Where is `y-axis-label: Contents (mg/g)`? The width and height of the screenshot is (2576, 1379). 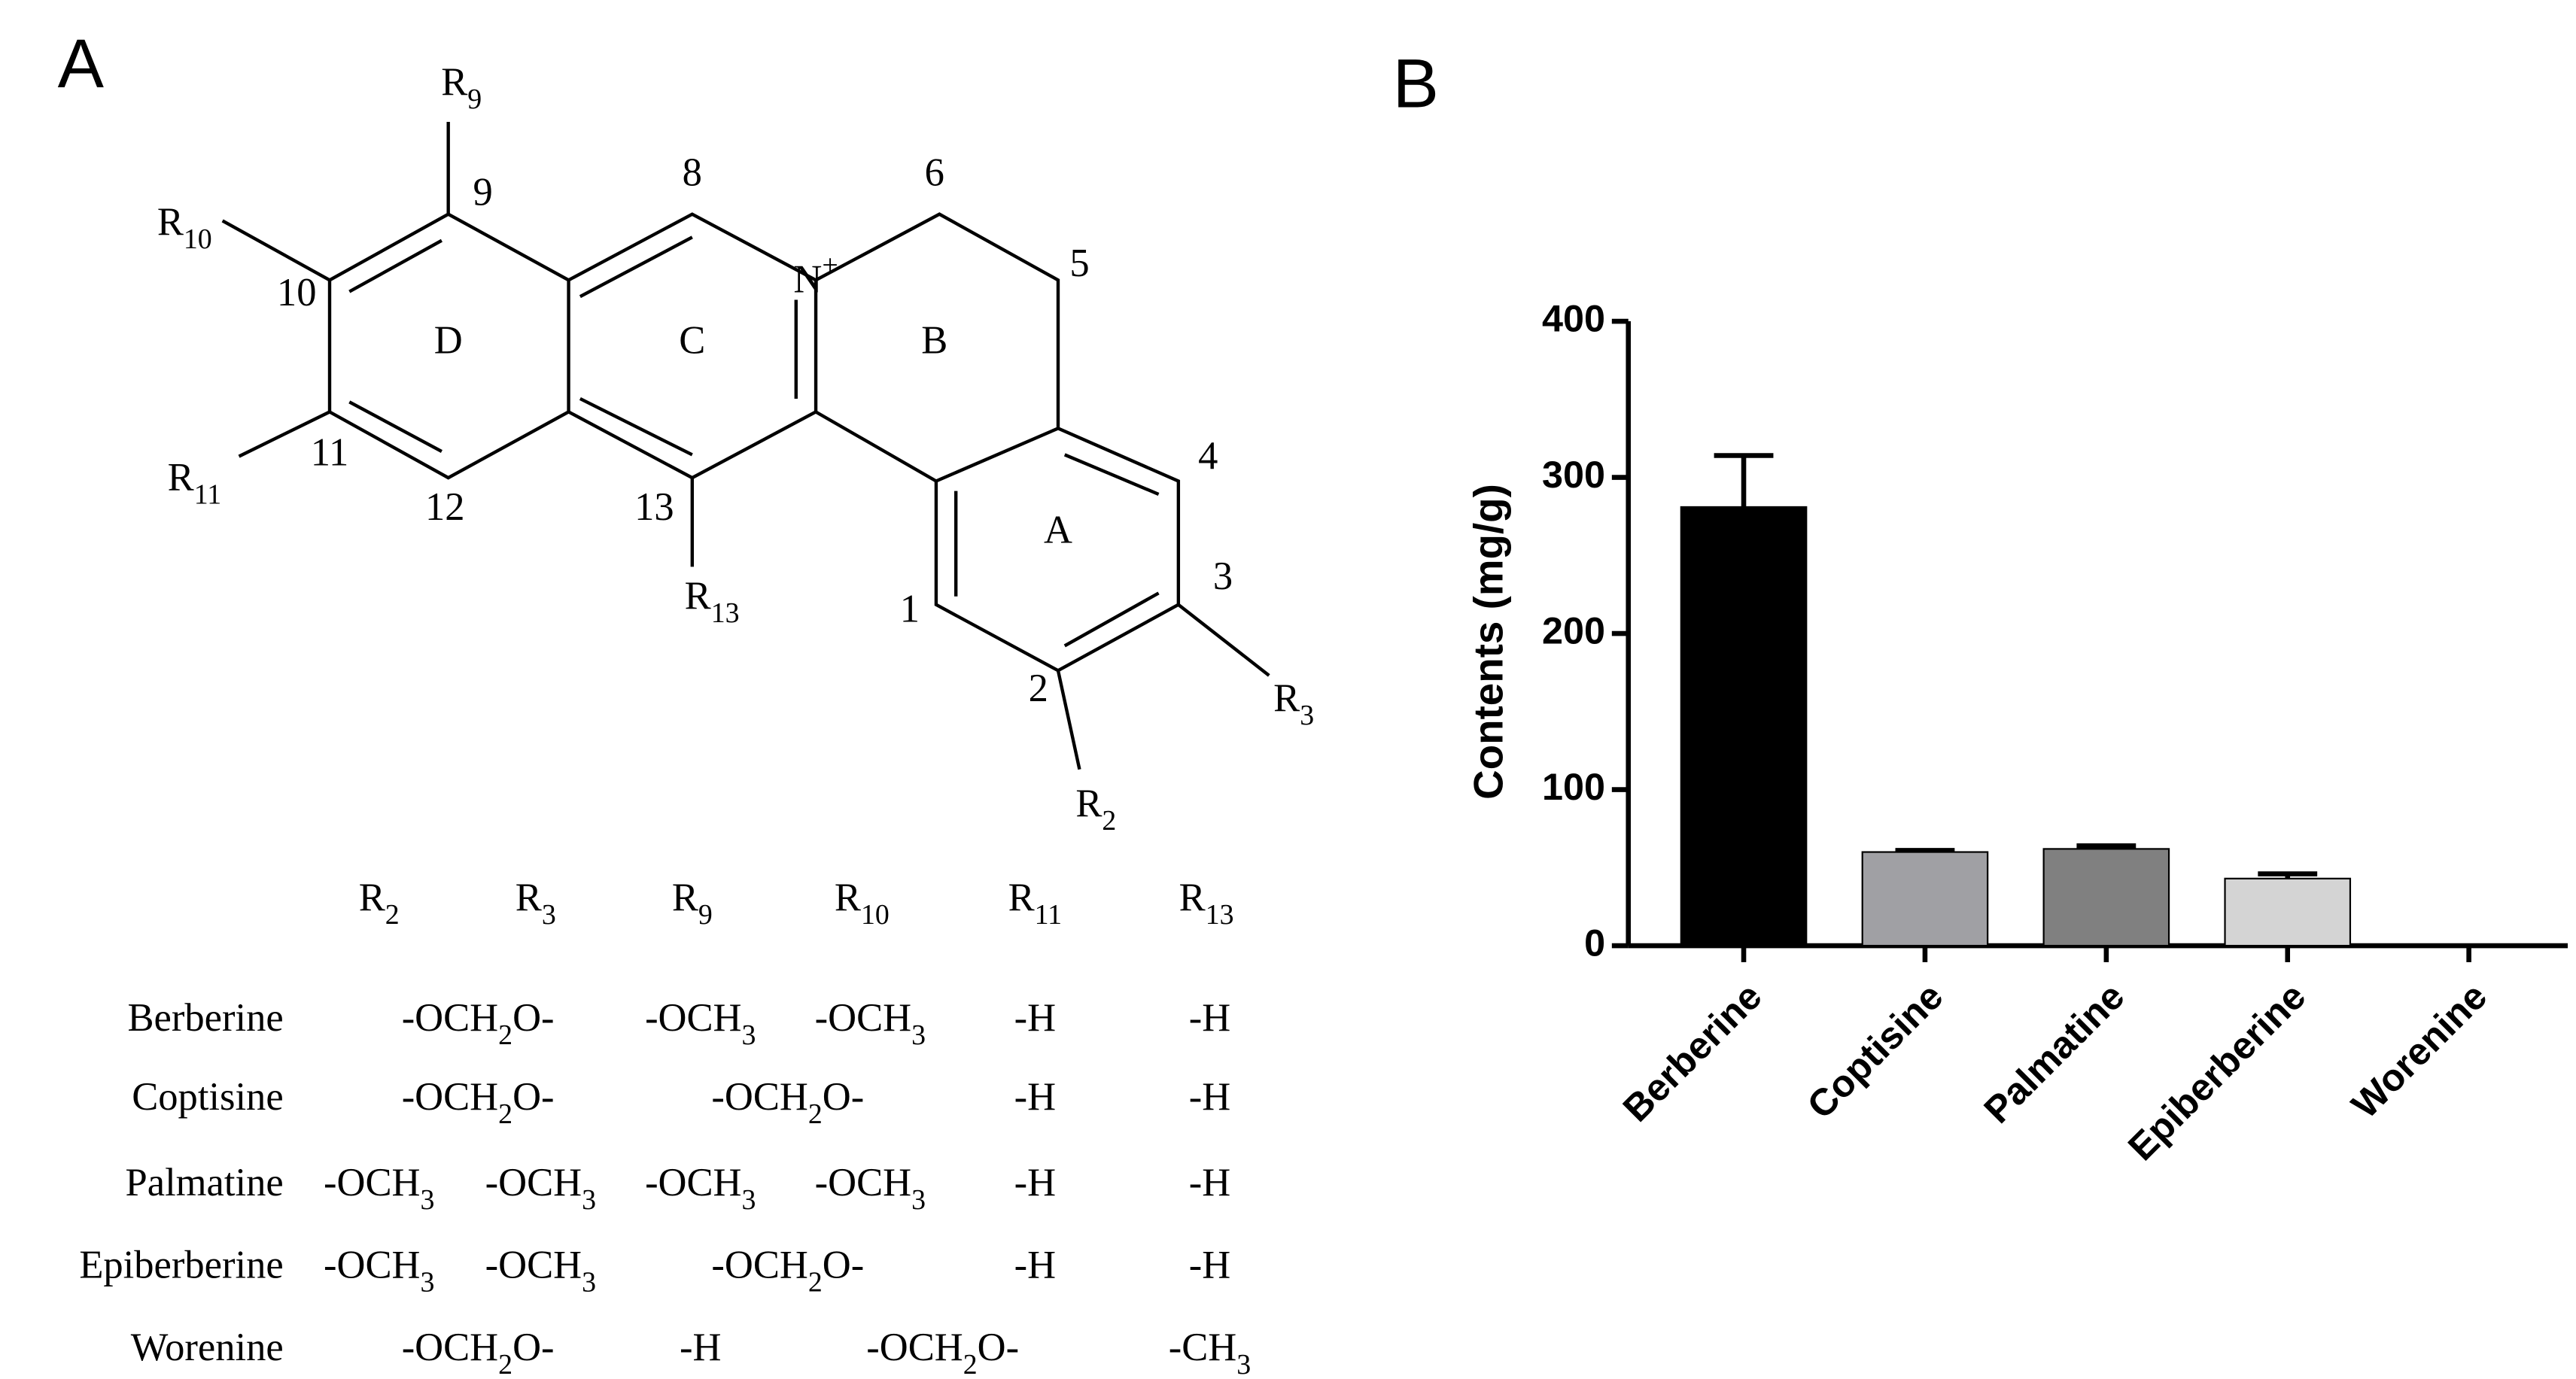 y-axis-label: Contents (mg/g) is located at coordinates (1487, 642).